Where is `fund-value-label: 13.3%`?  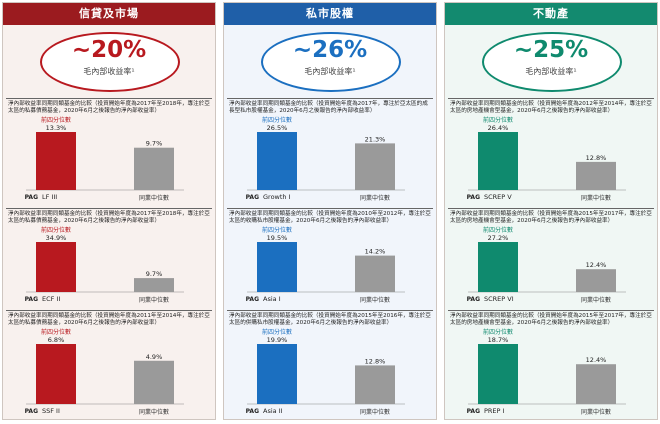 fund-value-label: 13.3% is located at coordinates (56, 128).